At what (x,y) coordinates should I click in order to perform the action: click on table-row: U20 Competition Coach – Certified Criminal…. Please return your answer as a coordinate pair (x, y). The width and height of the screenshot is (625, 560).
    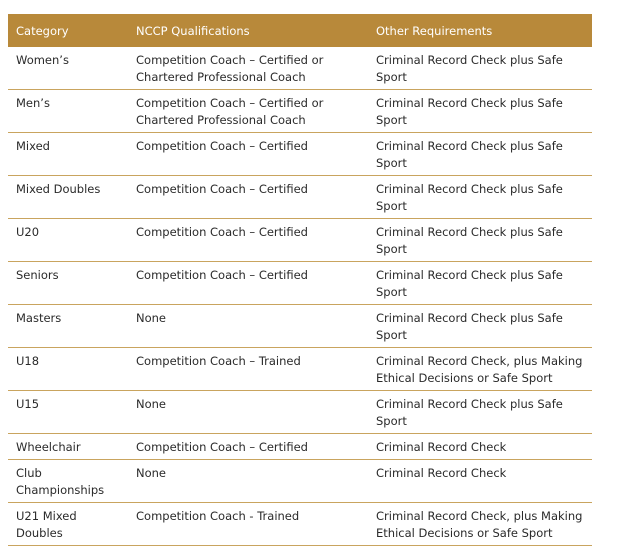
    Looking at the image, I should click on (300, 240).